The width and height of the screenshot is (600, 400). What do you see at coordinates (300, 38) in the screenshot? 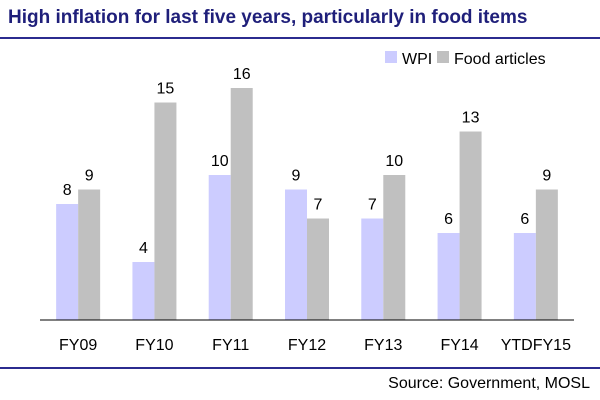
I see `title-rule` at bounding box center [300, 38].